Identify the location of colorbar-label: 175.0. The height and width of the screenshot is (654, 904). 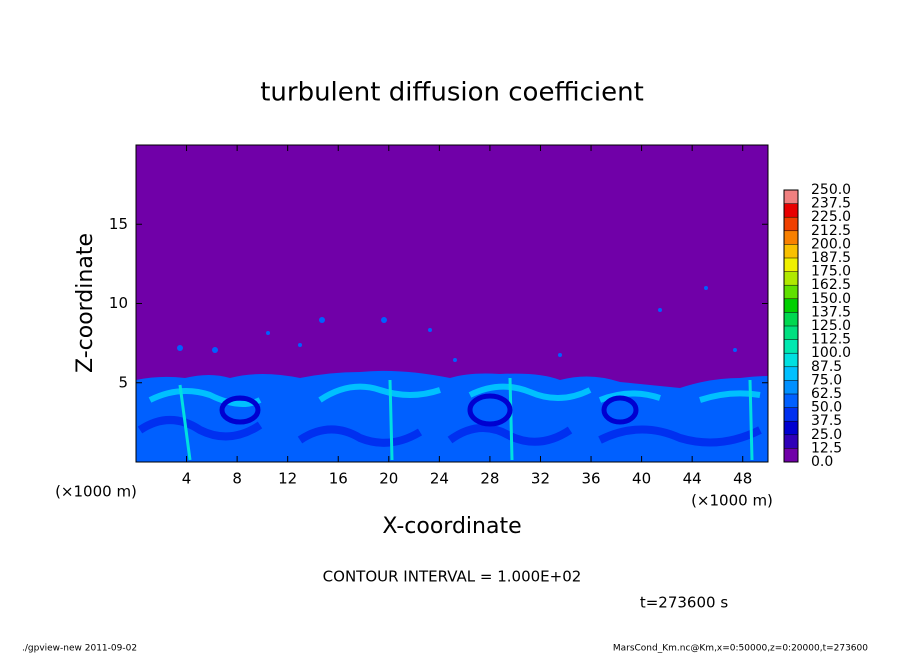
(831, 272).